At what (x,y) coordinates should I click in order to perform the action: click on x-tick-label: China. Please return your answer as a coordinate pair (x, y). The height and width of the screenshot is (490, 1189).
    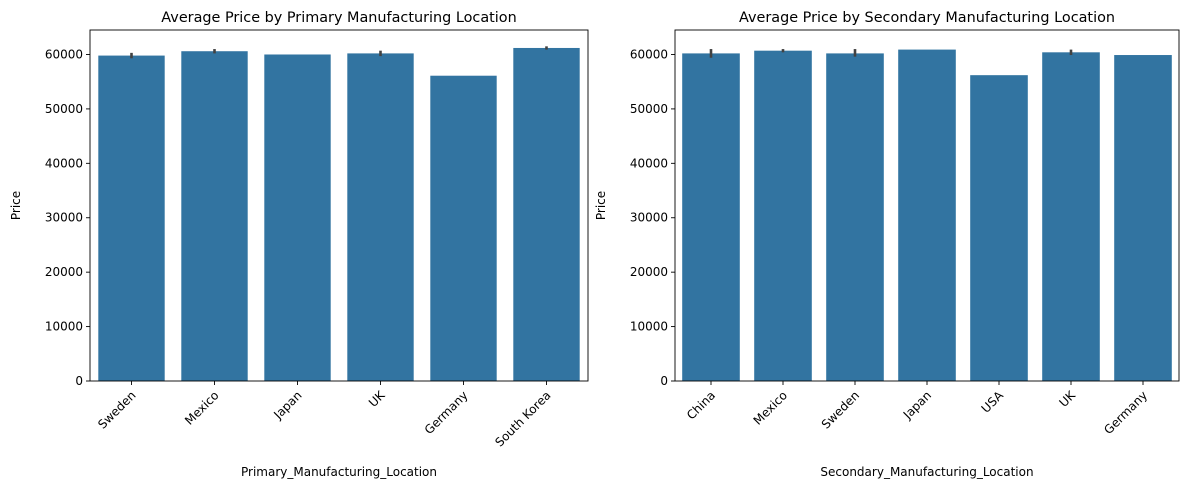
    Looking at the image, I should click on (701, 405).